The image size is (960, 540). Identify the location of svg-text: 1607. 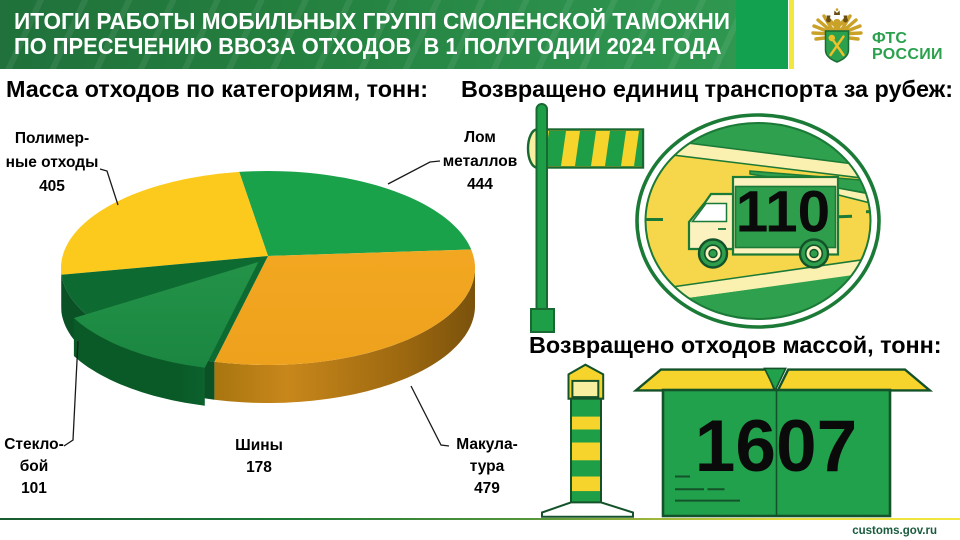
(776, 446).